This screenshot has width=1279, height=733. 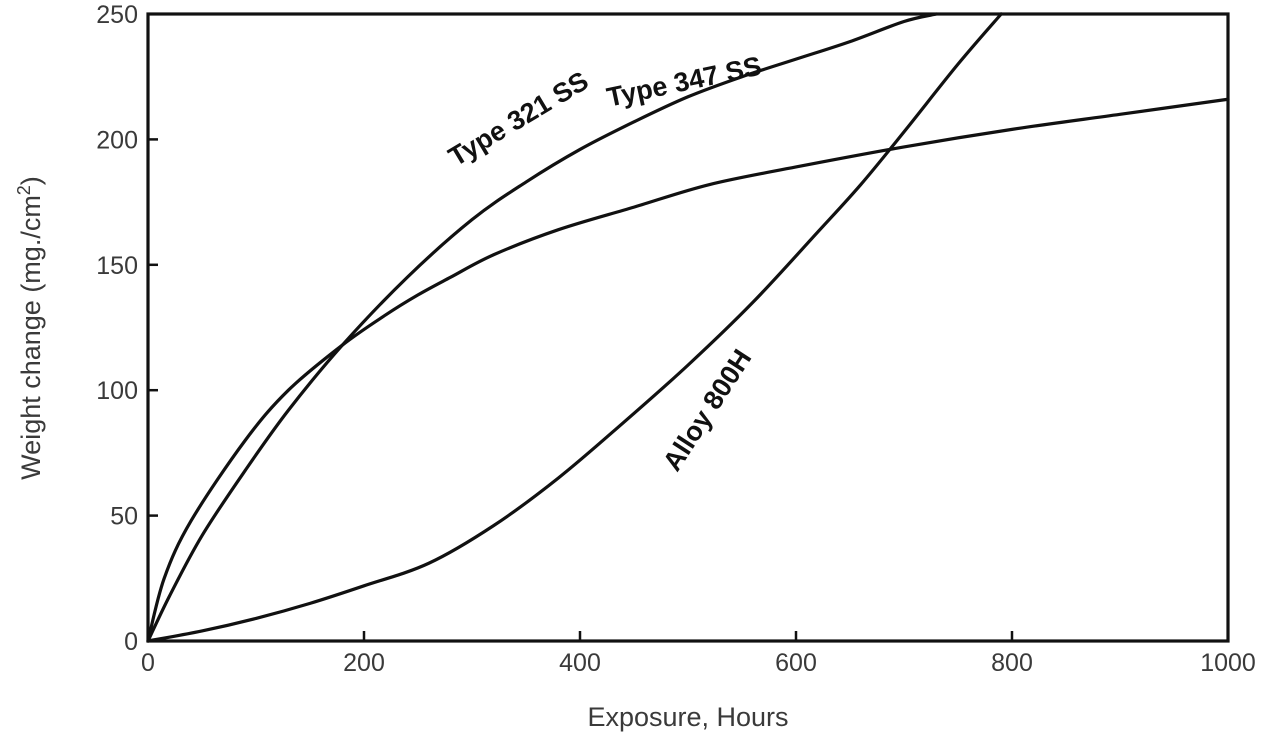 What do you see at coordinates (1012, 663) in the screenshot?
I see `x-tick-label: 800` at bounding box center [1012, 663].